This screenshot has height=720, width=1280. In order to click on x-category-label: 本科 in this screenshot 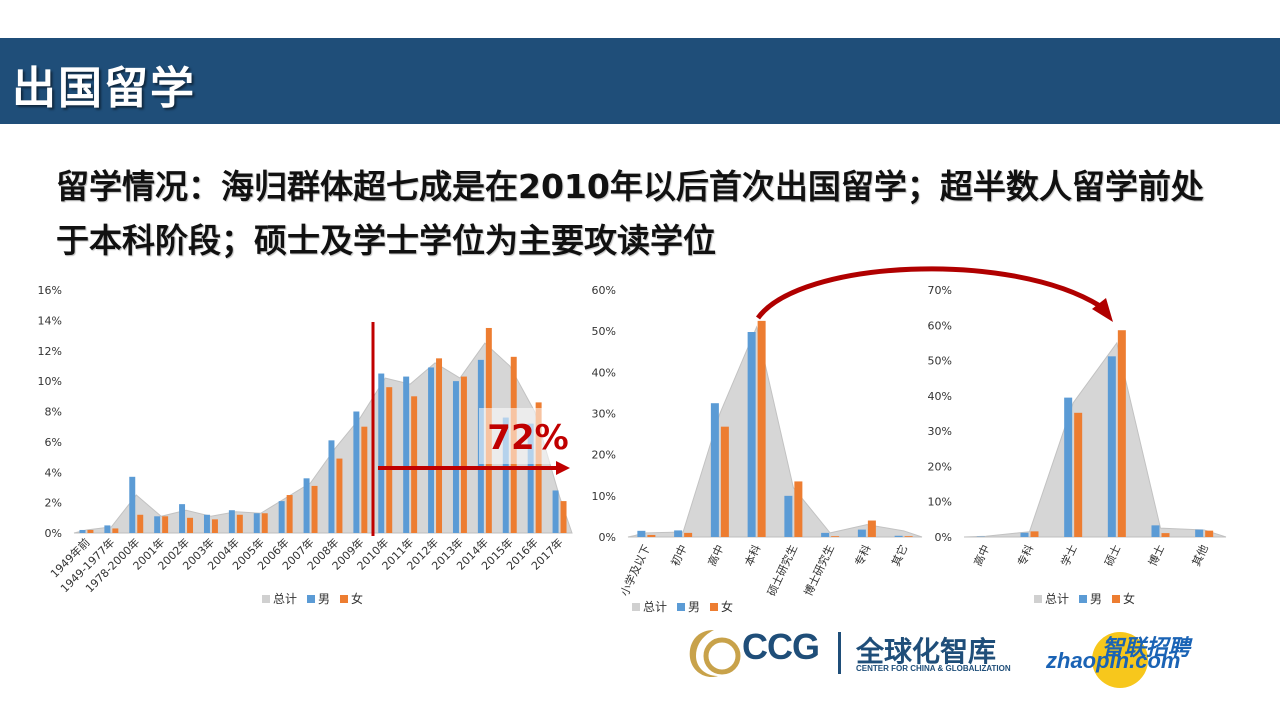, I will do `click(752, 555)`.